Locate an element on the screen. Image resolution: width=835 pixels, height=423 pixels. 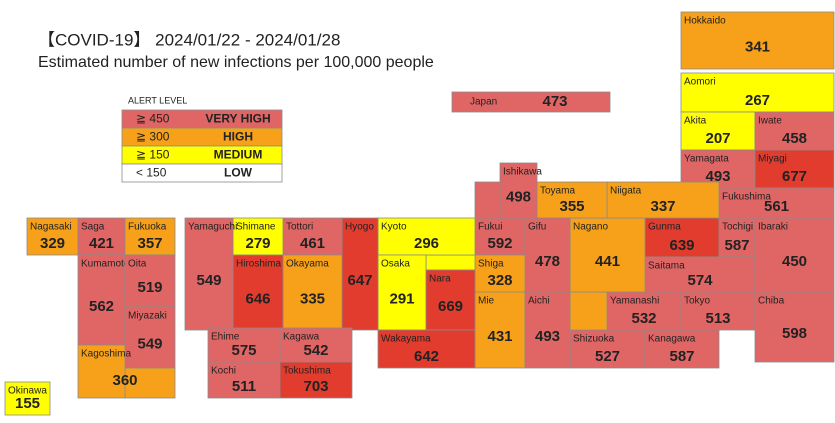
region-name: Nagano is located at coordinates (590, 227).